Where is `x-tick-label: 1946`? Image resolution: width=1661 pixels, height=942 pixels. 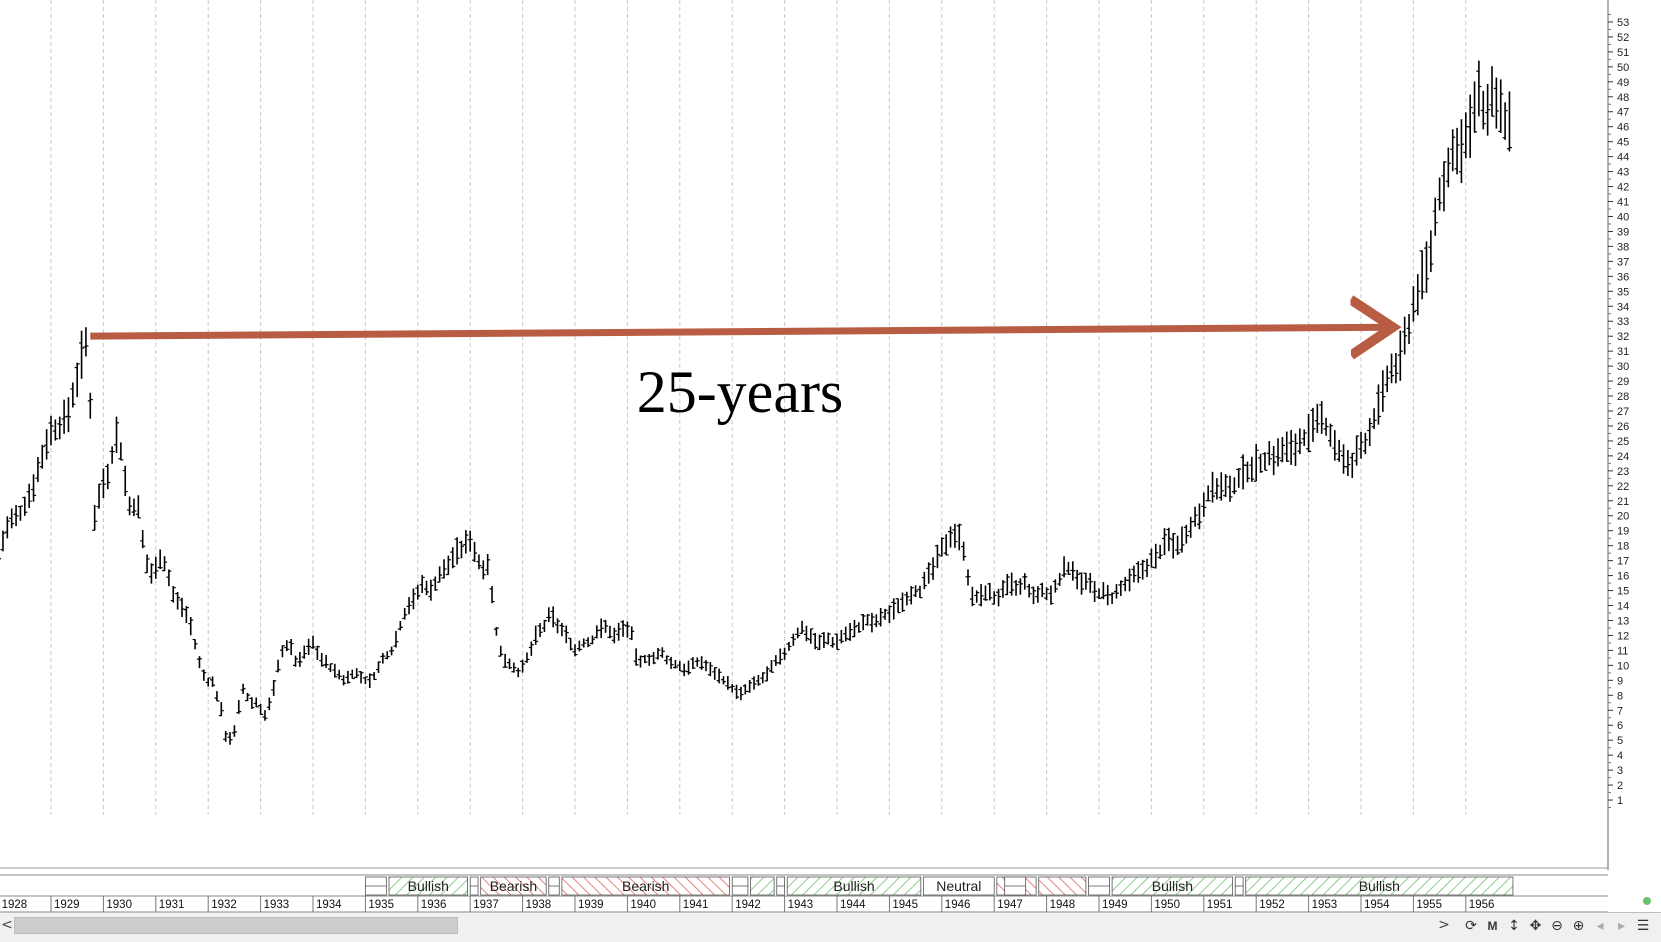 x-tick-label: 1946 is located at coordinates (958, 905).